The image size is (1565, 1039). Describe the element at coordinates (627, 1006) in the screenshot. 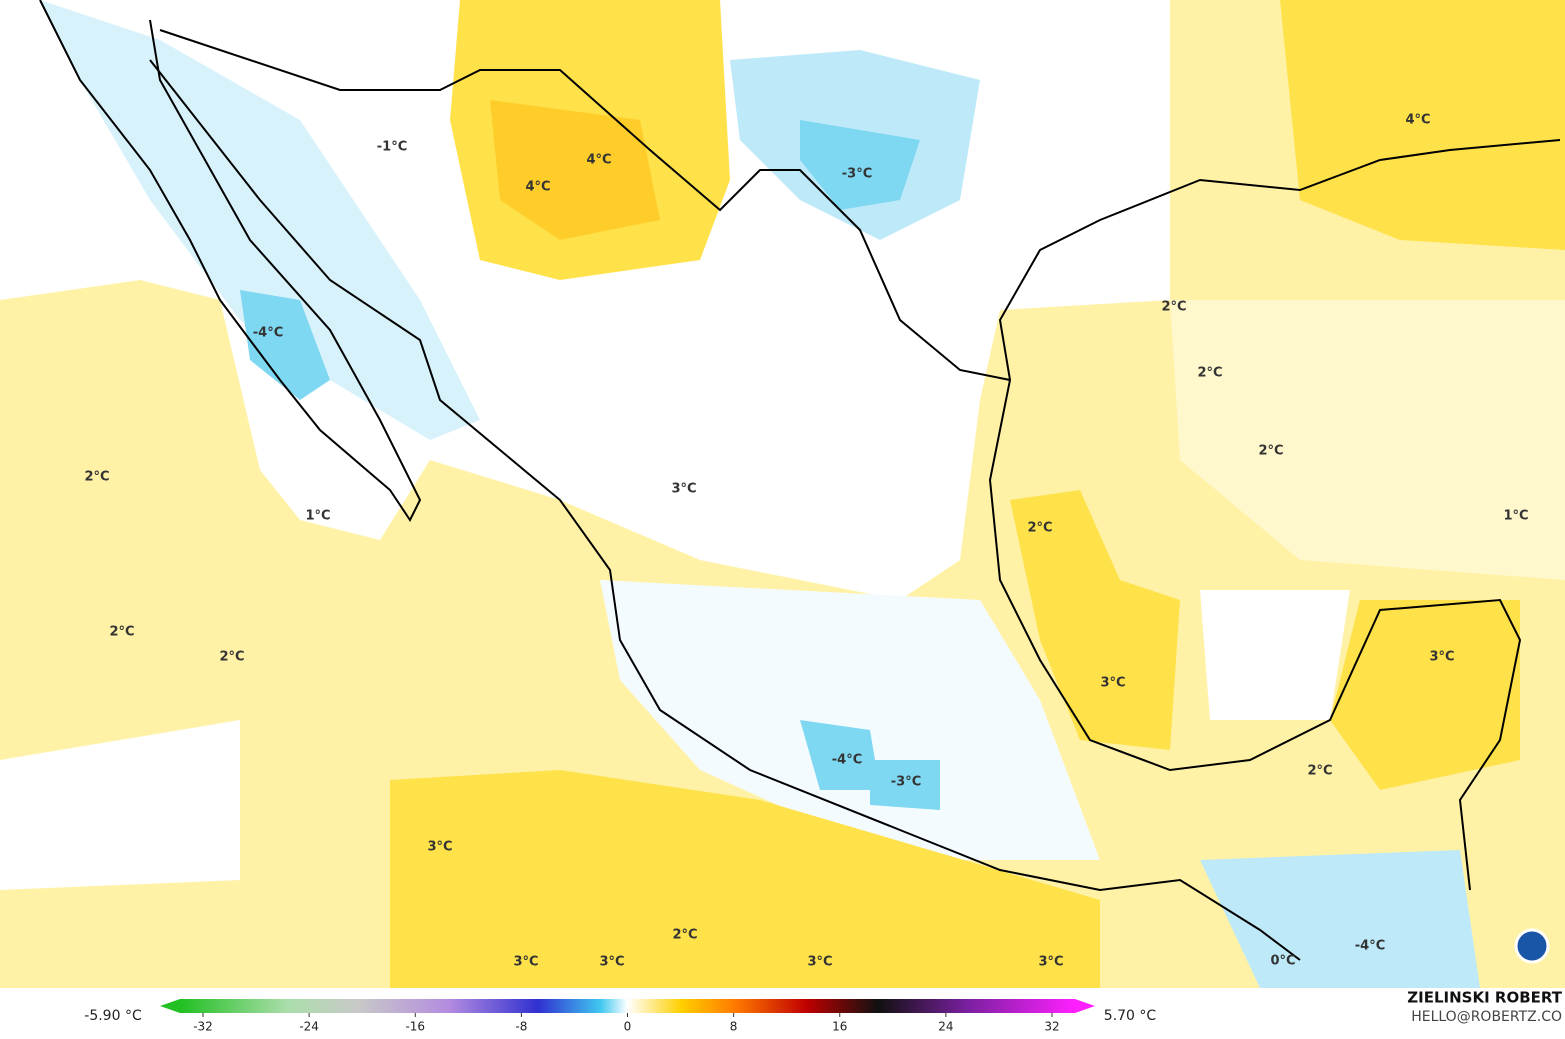

I see `colorbar` at that location.